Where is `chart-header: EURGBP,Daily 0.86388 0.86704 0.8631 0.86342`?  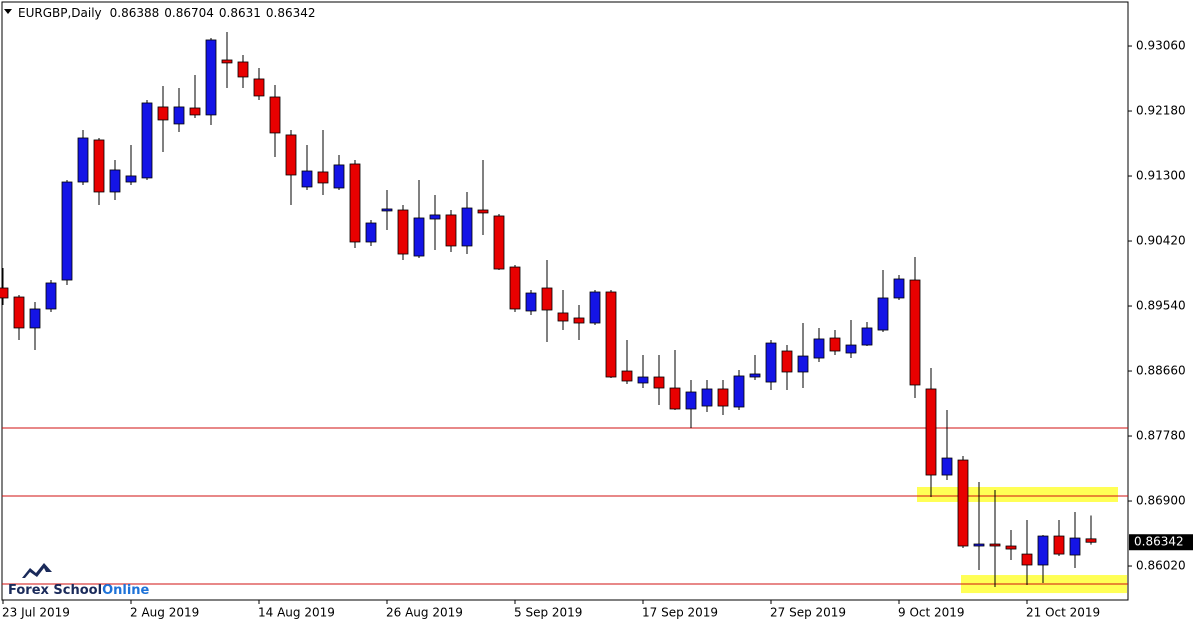
chart-header: EURGBP,Daily 0.86388 0.86704 0.8631 0.86342 is located at coordinates (167, 13).